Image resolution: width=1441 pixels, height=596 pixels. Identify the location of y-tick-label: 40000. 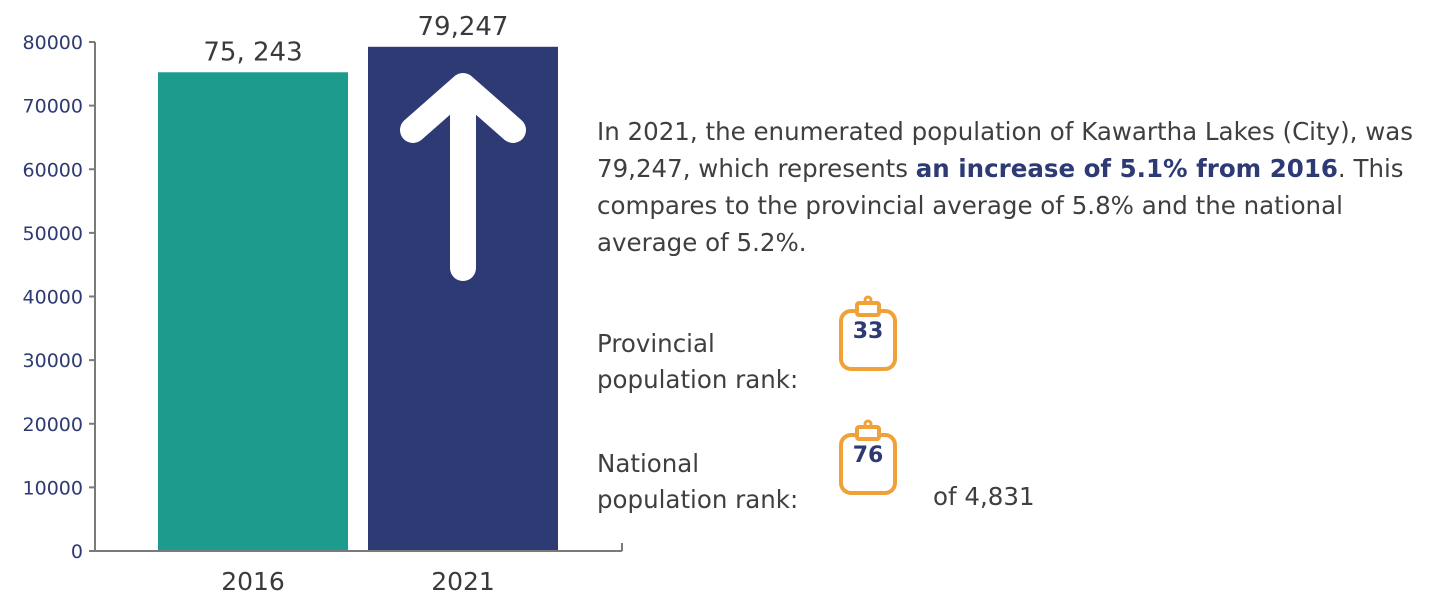
(53, 298).